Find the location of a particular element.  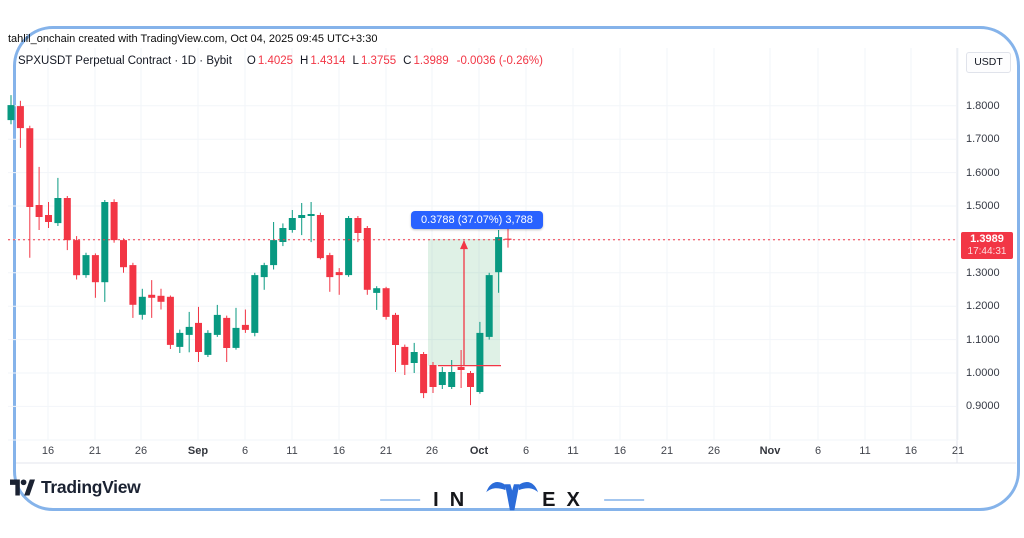

ohlc-key: C is located at coordinates (407, 61).